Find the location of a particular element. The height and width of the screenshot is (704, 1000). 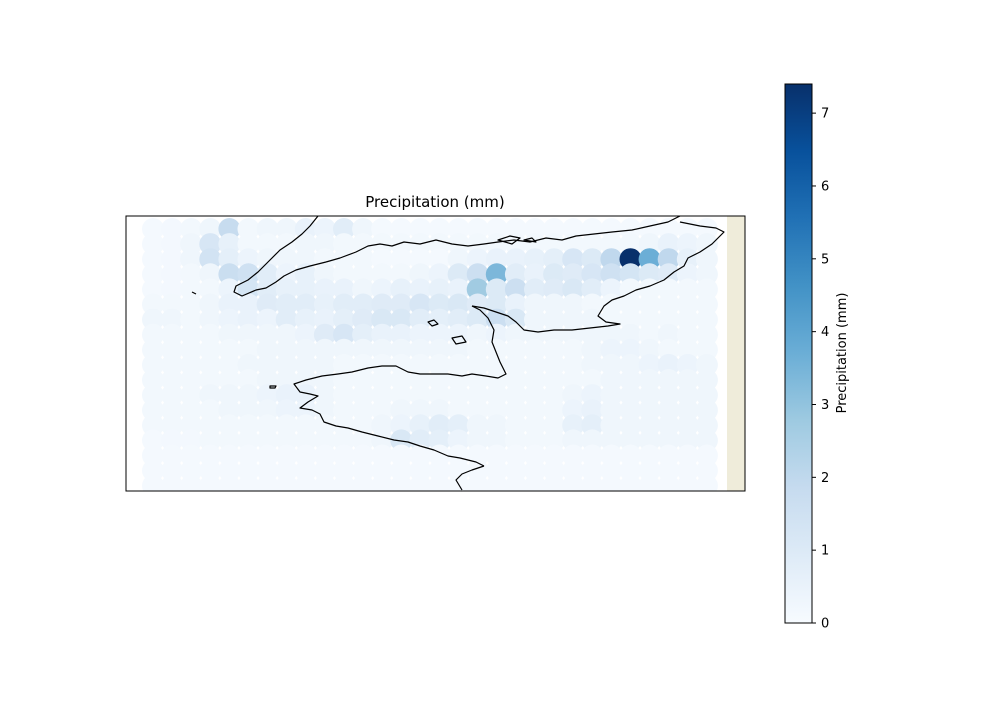

coastline-england-east is located at coordinates (598, 277).